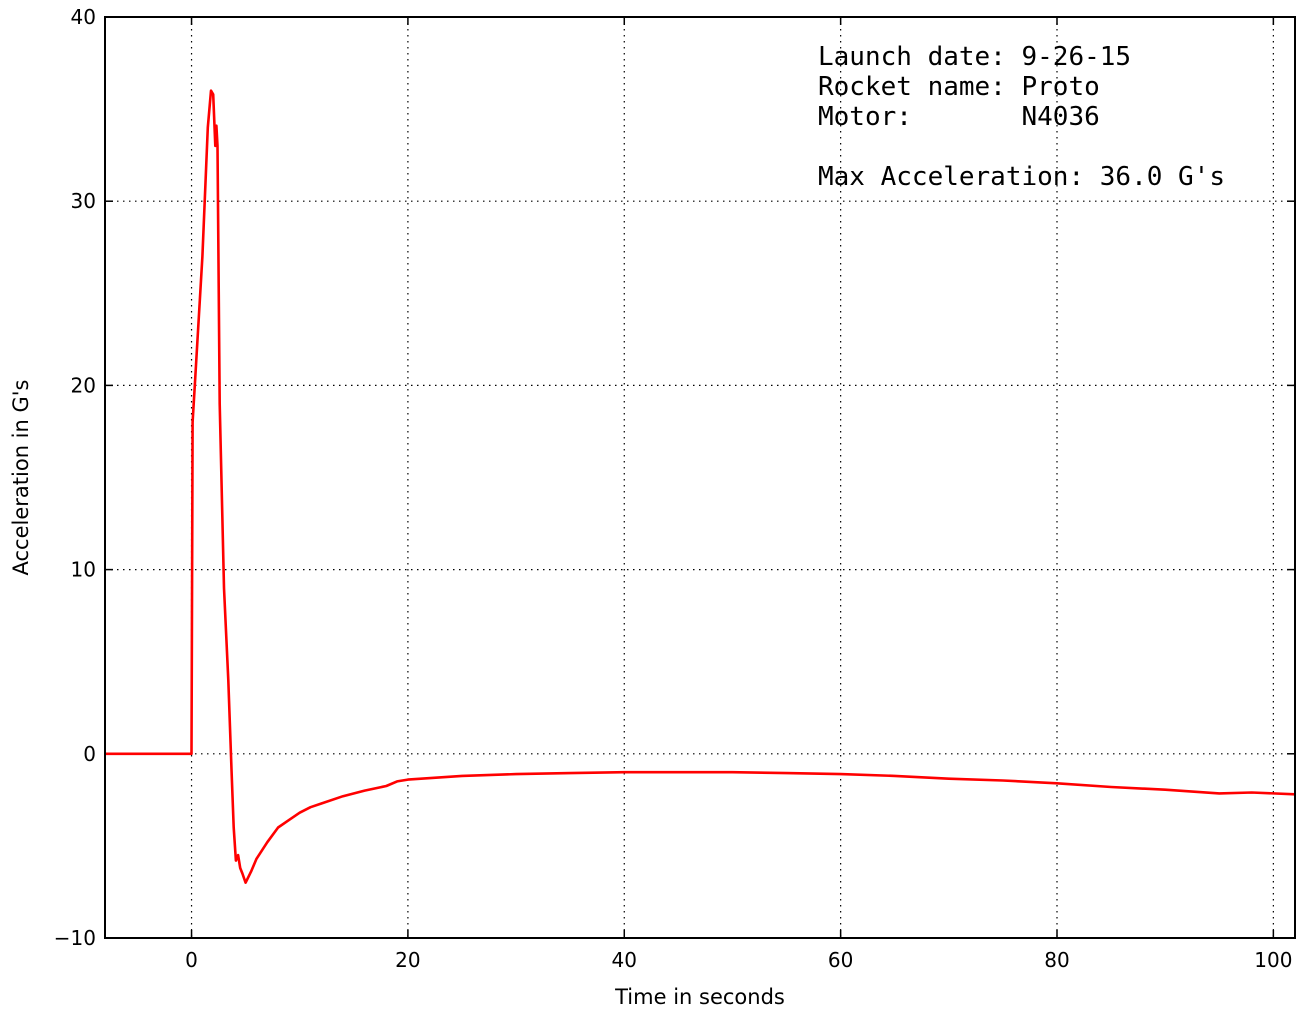 This screenshot has width=1313, height=1009. What do you see at coordinates (1273, 960) in the screenshot?
I see `x-tick-label: 100` at bounding box center [1273, 960].